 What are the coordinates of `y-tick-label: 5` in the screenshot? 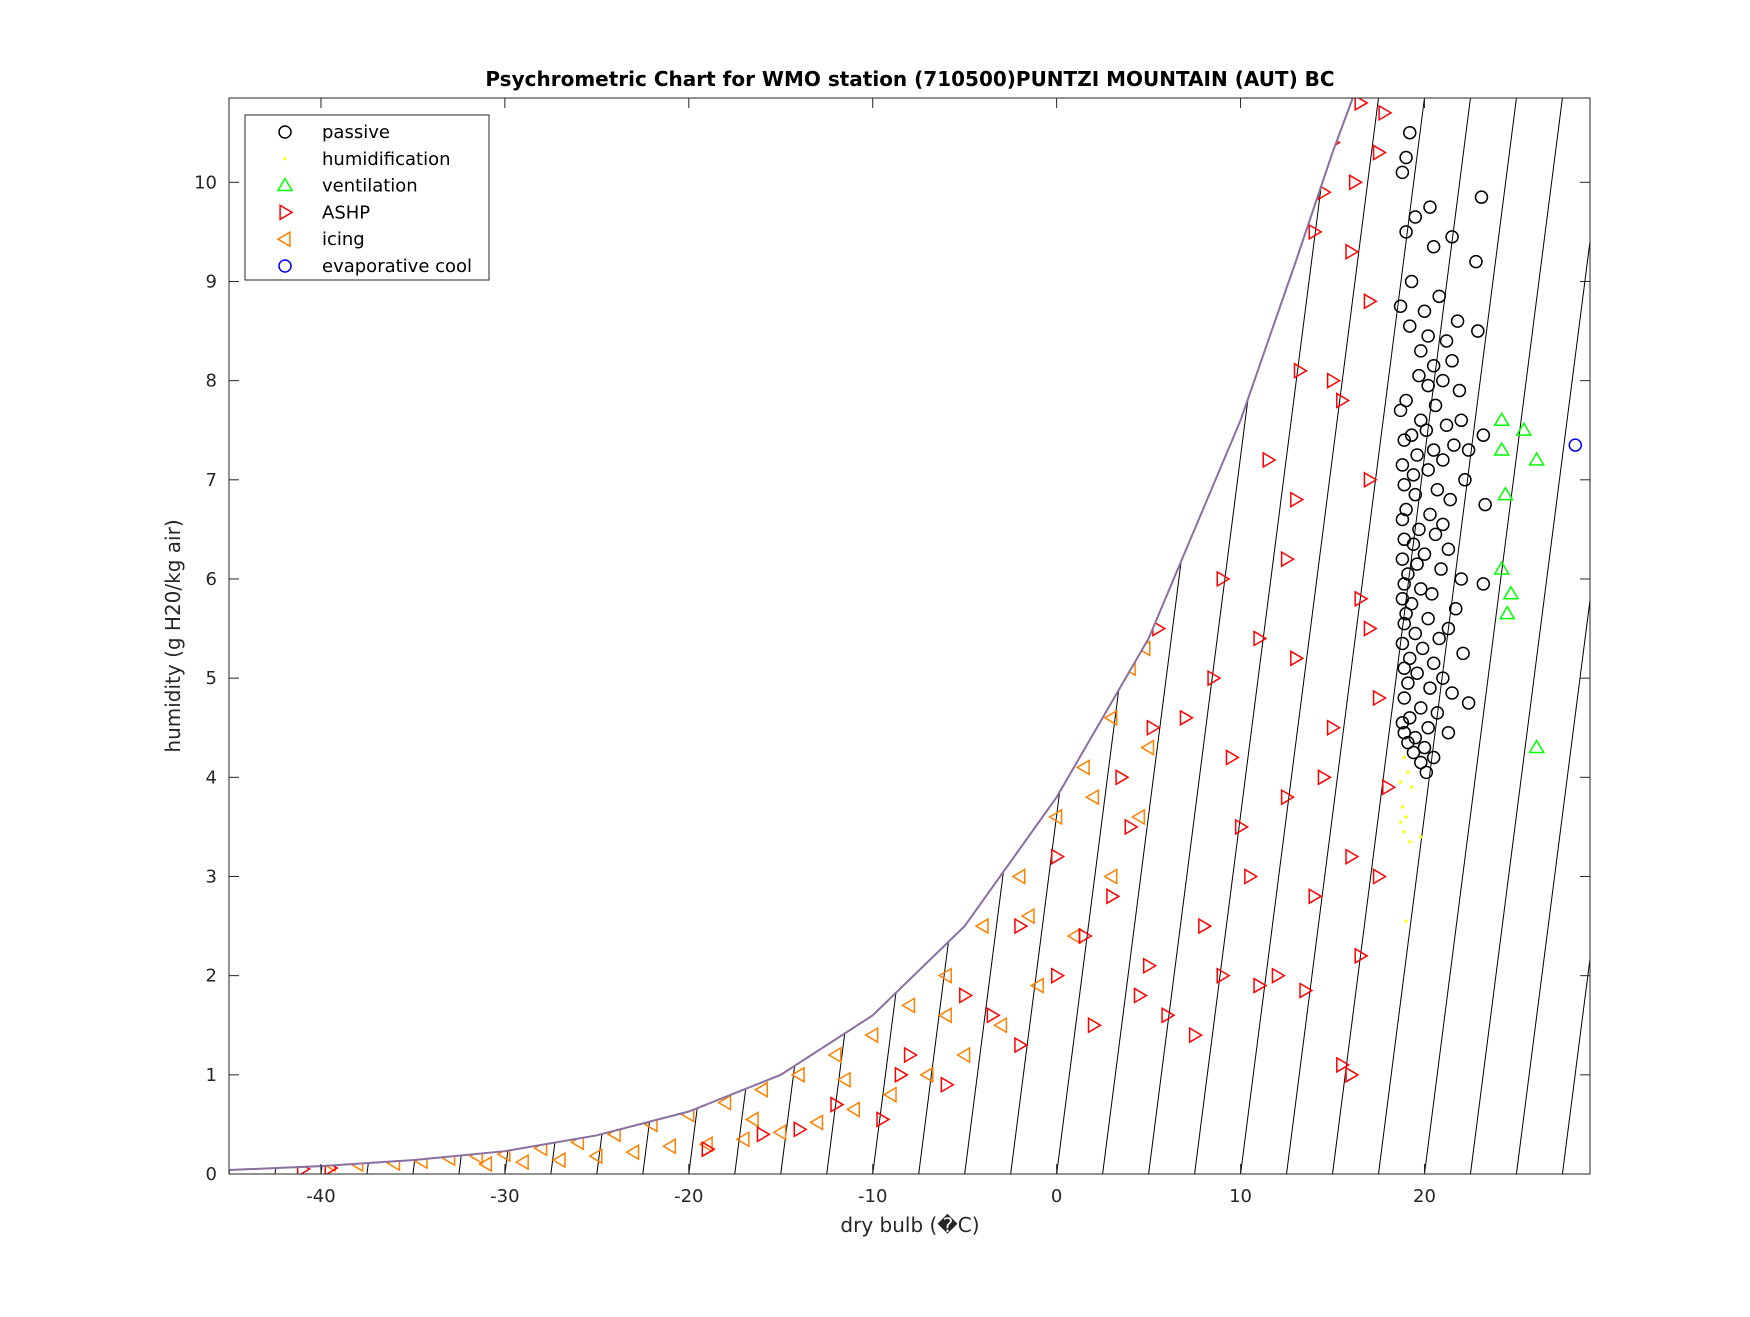 It's located at (211, 678).